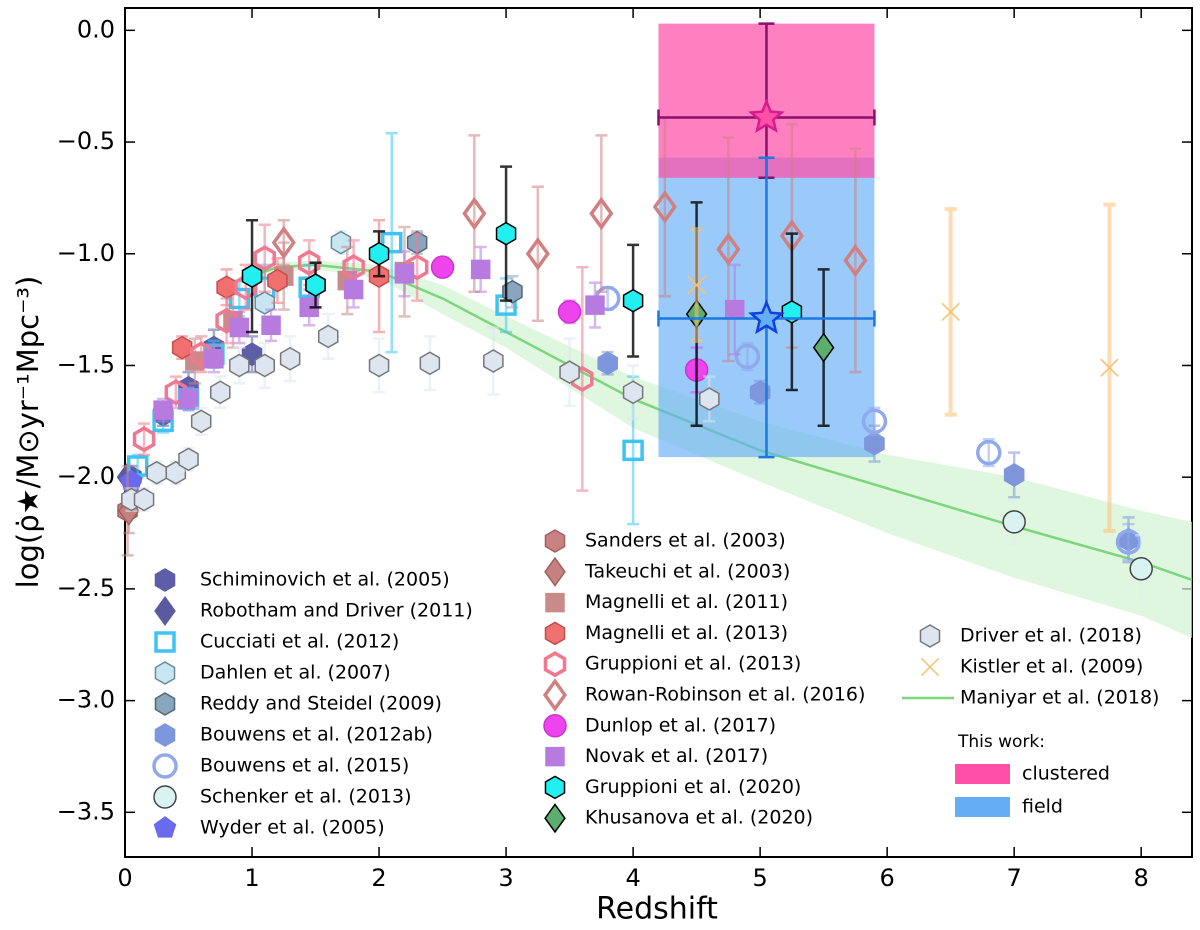 Image resolution: width=1200 pixels, height=930 pixels. I want to click on y-tick-label: −1.5, so click(86, 364).